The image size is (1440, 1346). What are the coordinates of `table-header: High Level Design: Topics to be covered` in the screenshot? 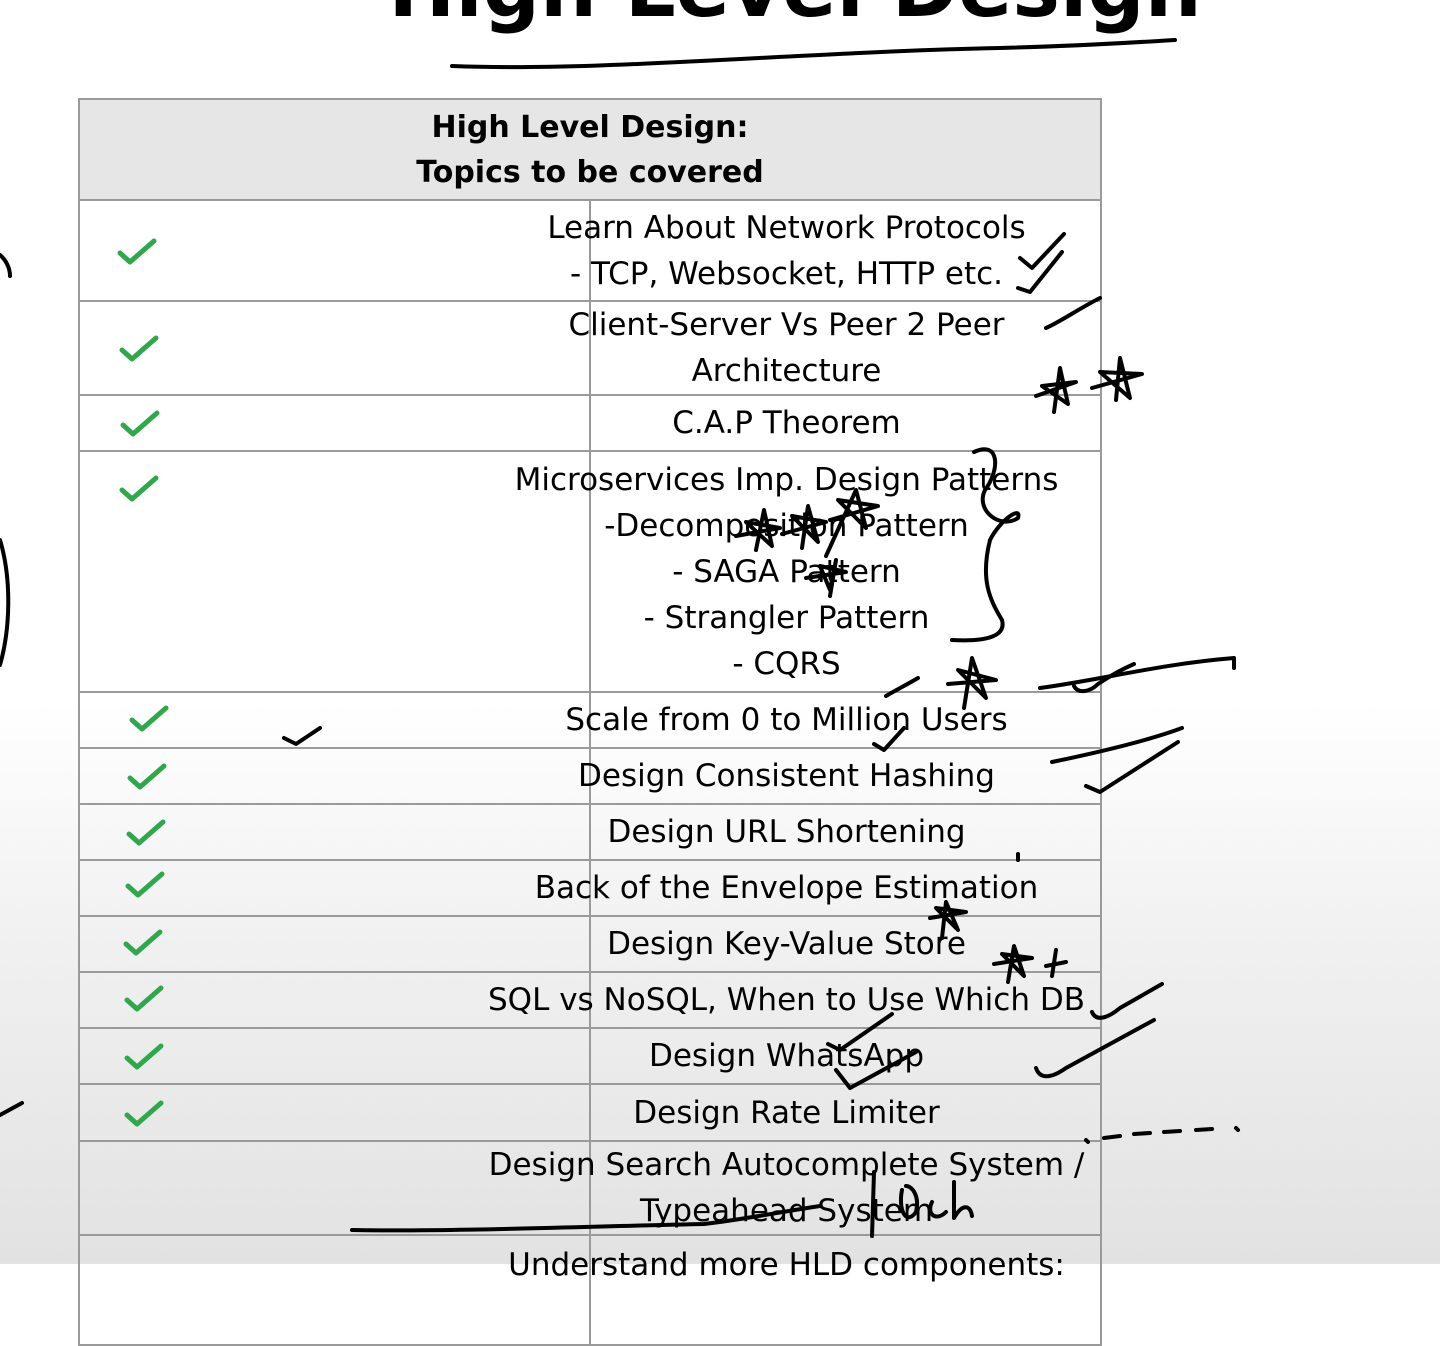 It's located at (590, 149).